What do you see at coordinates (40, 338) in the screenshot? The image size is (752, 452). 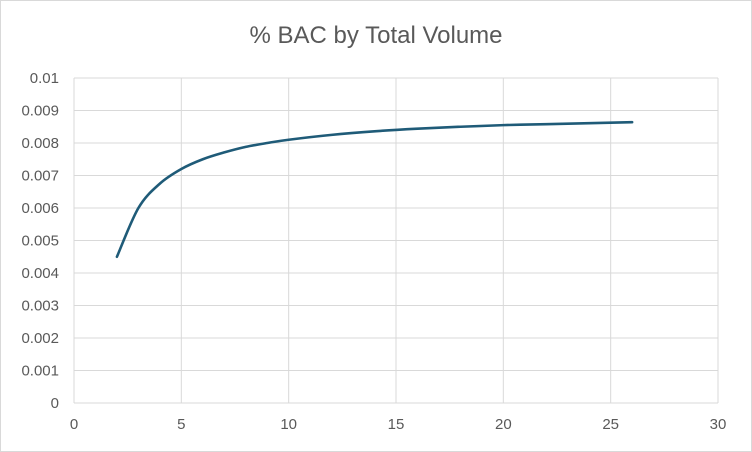 I see `y-tick-label: 0.002` at bounding box center [40, 338].